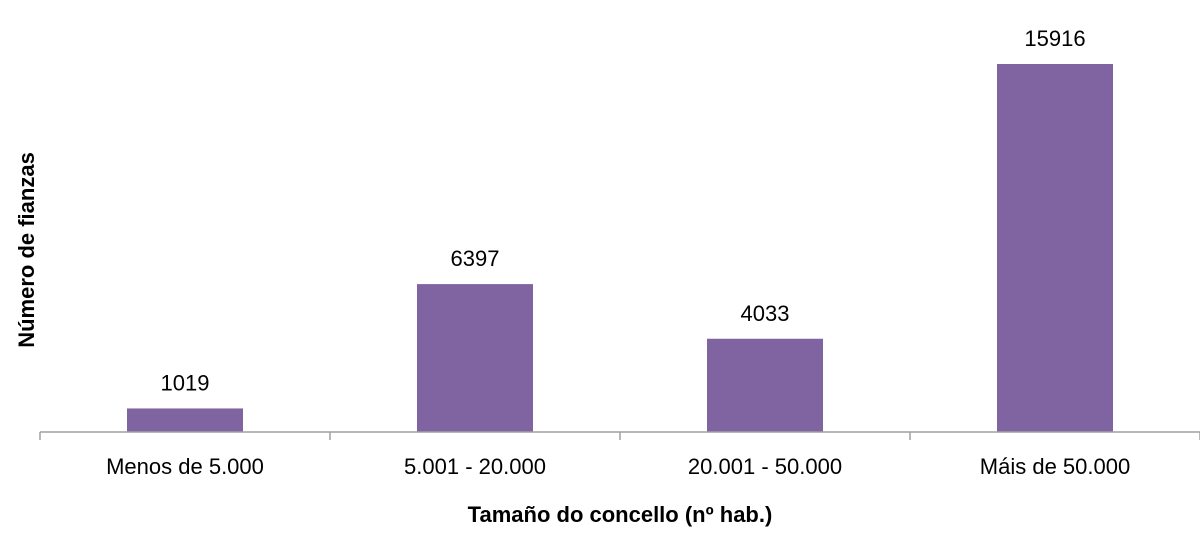  I want to click on bar-data-label: 15916, so click(1054, 38).